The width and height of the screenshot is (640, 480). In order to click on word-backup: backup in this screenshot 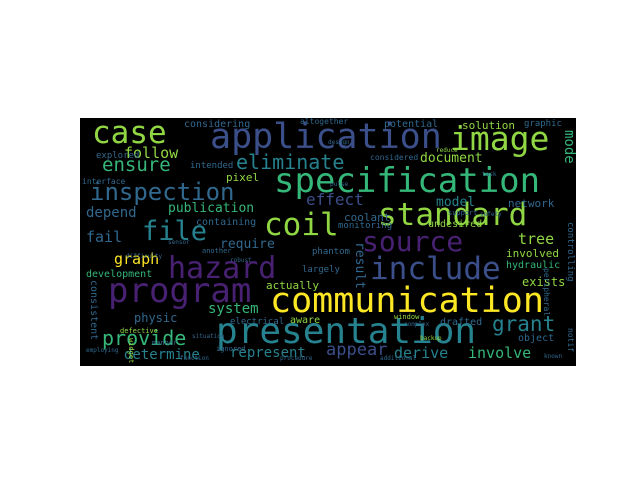, I will do `click(431, 338)`.